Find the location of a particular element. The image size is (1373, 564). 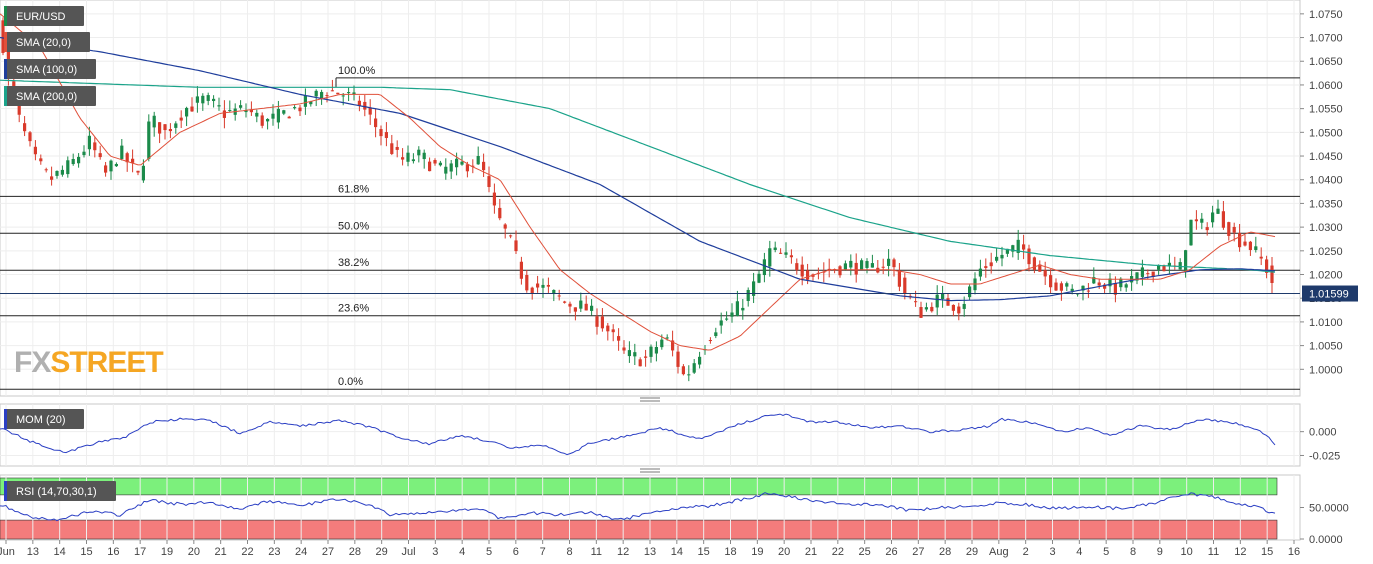

legend-symbol: EUR/USD is located at coordinates (44, 16).